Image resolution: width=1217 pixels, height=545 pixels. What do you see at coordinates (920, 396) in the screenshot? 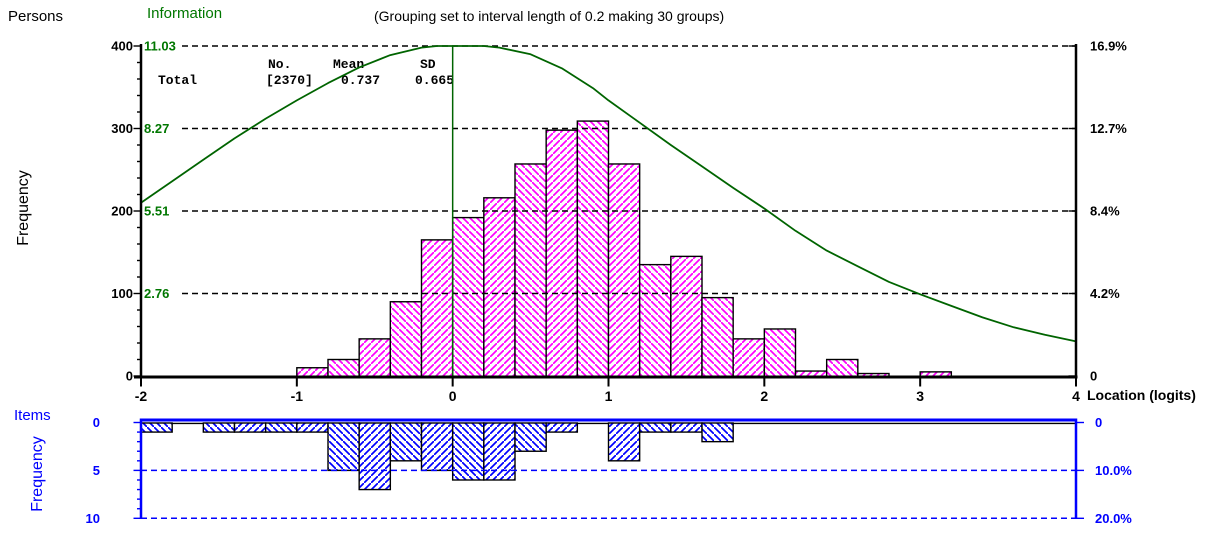
I see `x-tick-label: 3` at bounding box center [920, 396].